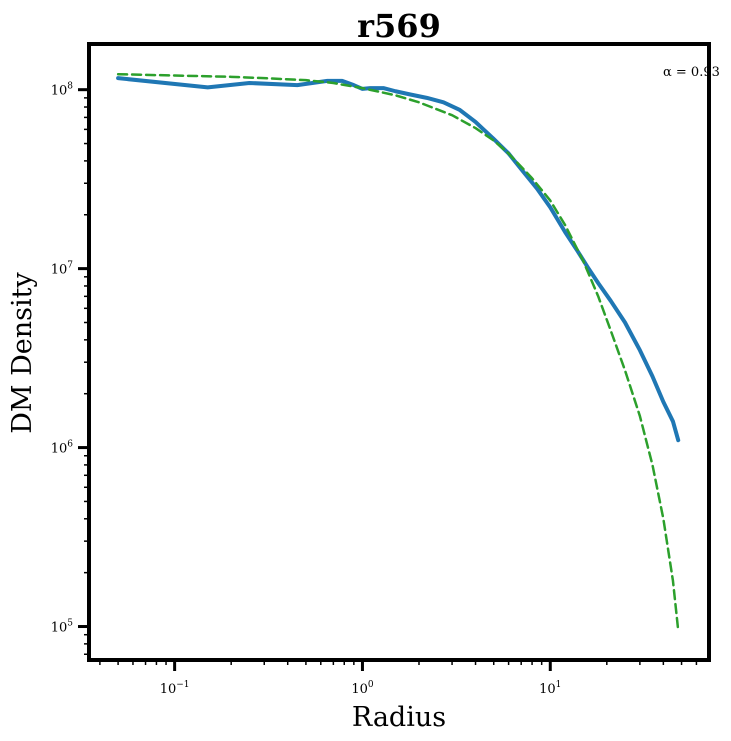 This screenshot has height=741, width=731. What do you see at coordinates (691, 72) in the screenshot?
I see `alpha-annotation: α = 0.93` at bounding box center [691, 72].